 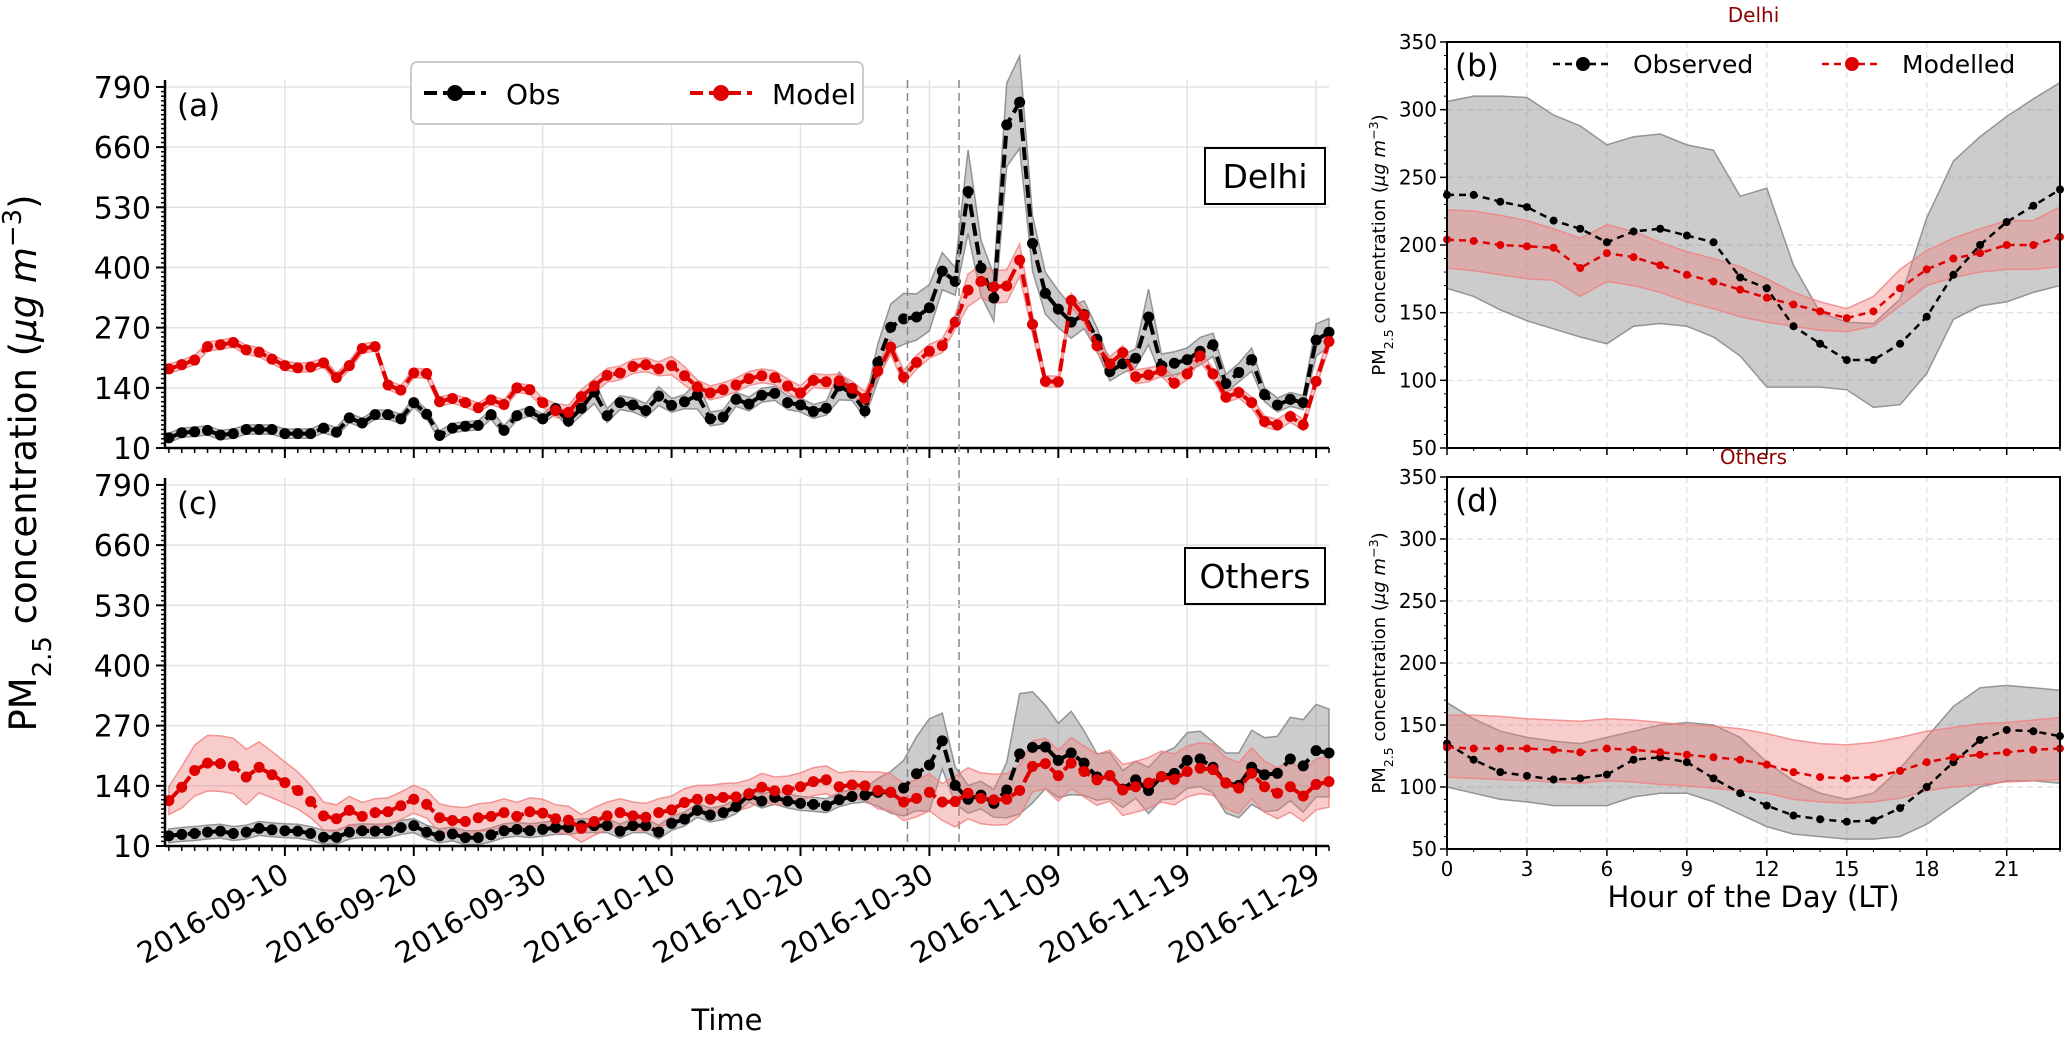 I want to click on y-tick-label: 790, so click(x=122, y=88).